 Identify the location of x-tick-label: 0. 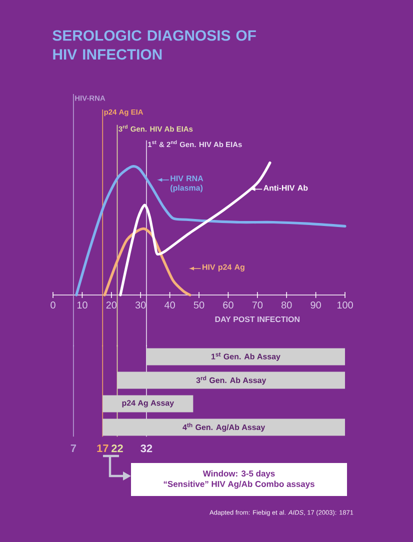
(53, 305).